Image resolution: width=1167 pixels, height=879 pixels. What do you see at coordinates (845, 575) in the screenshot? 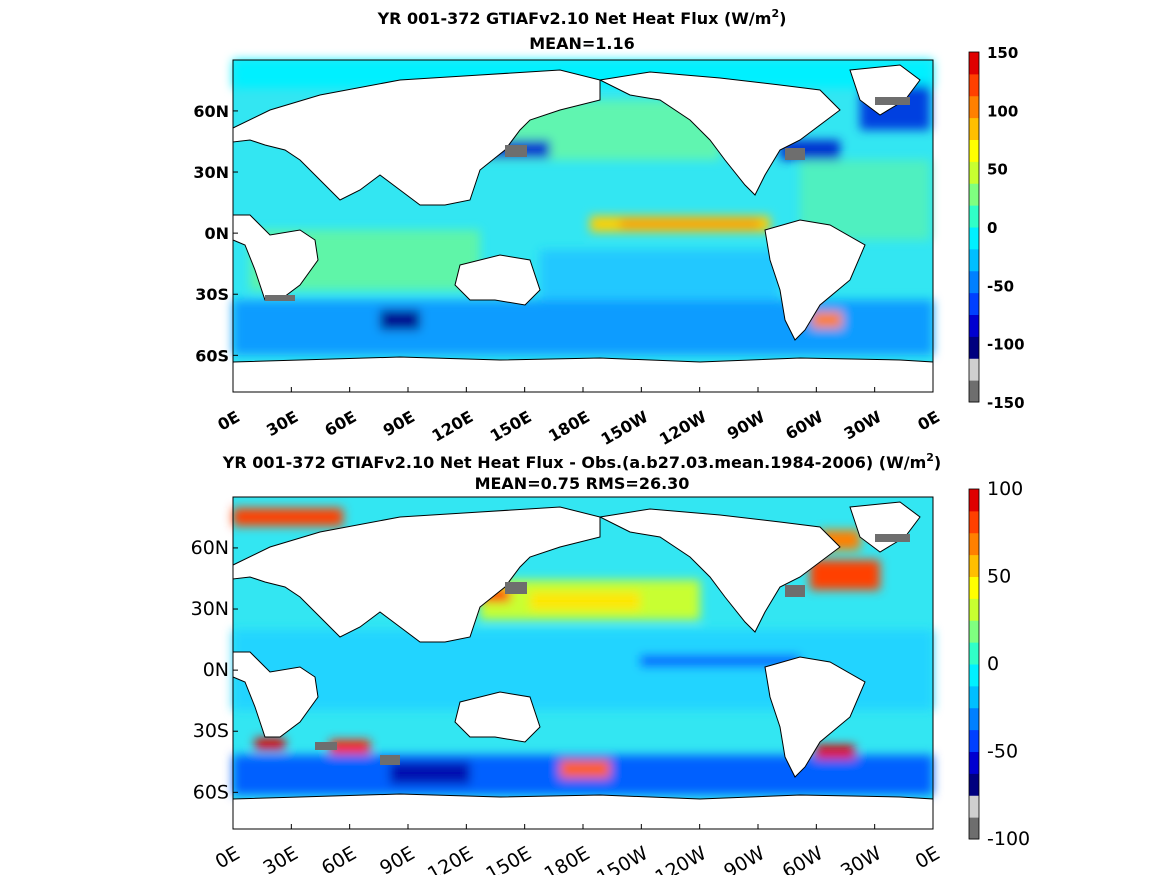
I see `atlantic-subpolar-warm` at bounding box center [845, 575].